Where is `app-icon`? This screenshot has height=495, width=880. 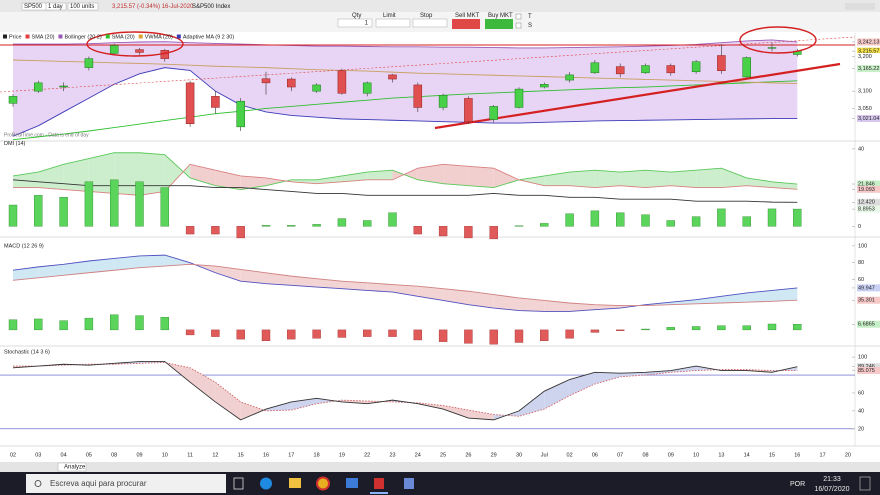 app-icon is located at coordinates (409, 483).